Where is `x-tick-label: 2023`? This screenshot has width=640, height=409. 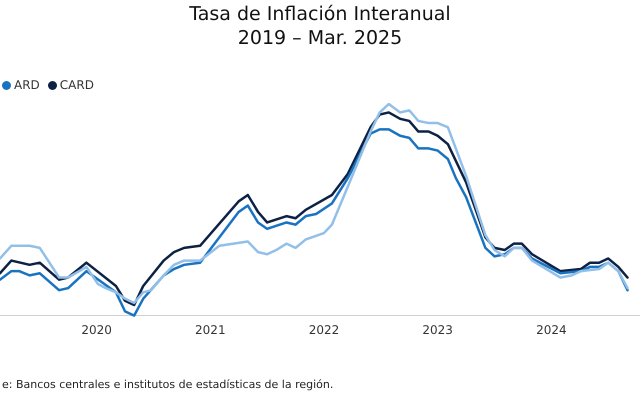 x-tick-label: 2023 is located at coordinates (437, 329).